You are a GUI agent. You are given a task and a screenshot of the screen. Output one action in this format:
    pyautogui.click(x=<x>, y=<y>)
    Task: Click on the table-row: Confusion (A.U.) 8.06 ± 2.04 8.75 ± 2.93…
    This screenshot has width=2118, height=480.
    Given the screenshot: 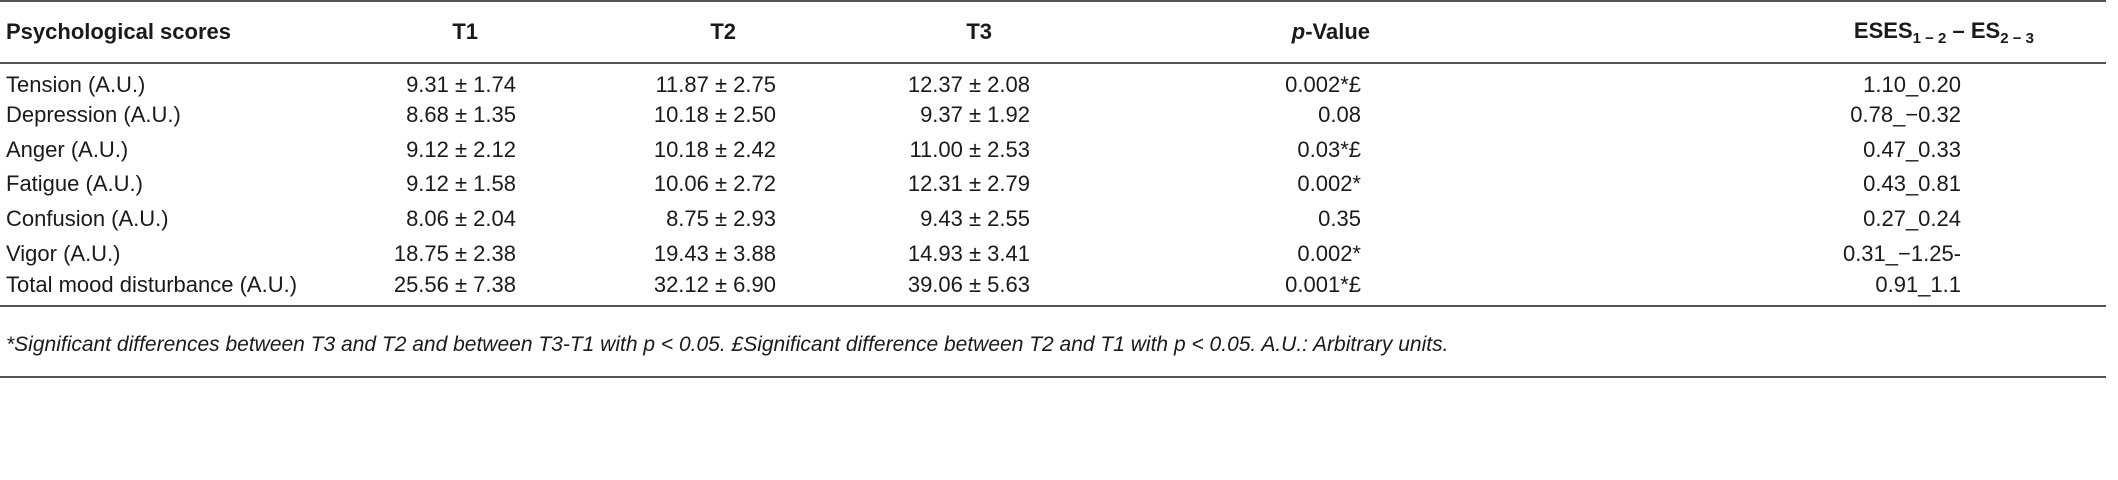 What is the action you would take?
    pyautogui.click(x=1053, y=219)
    